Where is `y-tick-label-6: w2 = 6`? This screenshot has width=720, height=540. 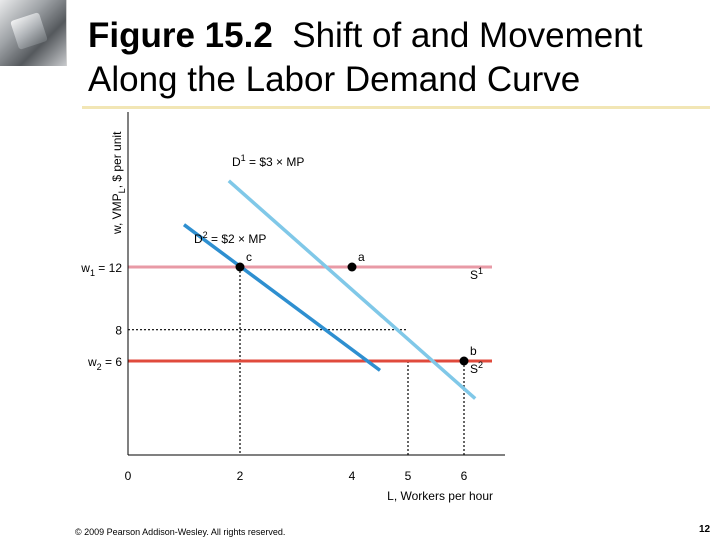 y-tick-label-6: w2 = 6 is located at coordinates (104, 363).